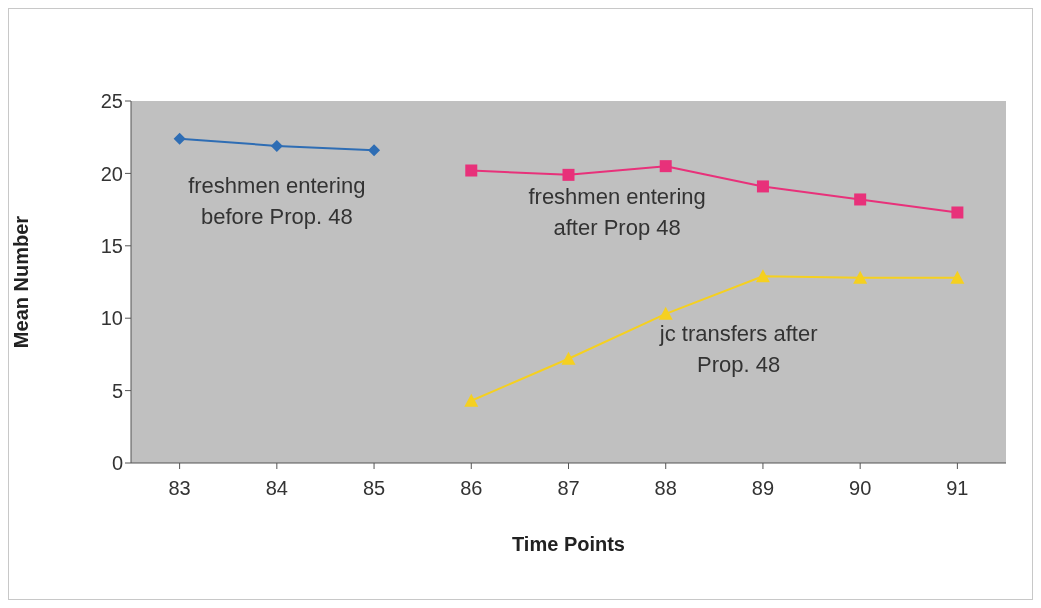 The height and width of the screenshot is (608, 1041). I want to click on y-tick-label: 15, so click(111, 245).